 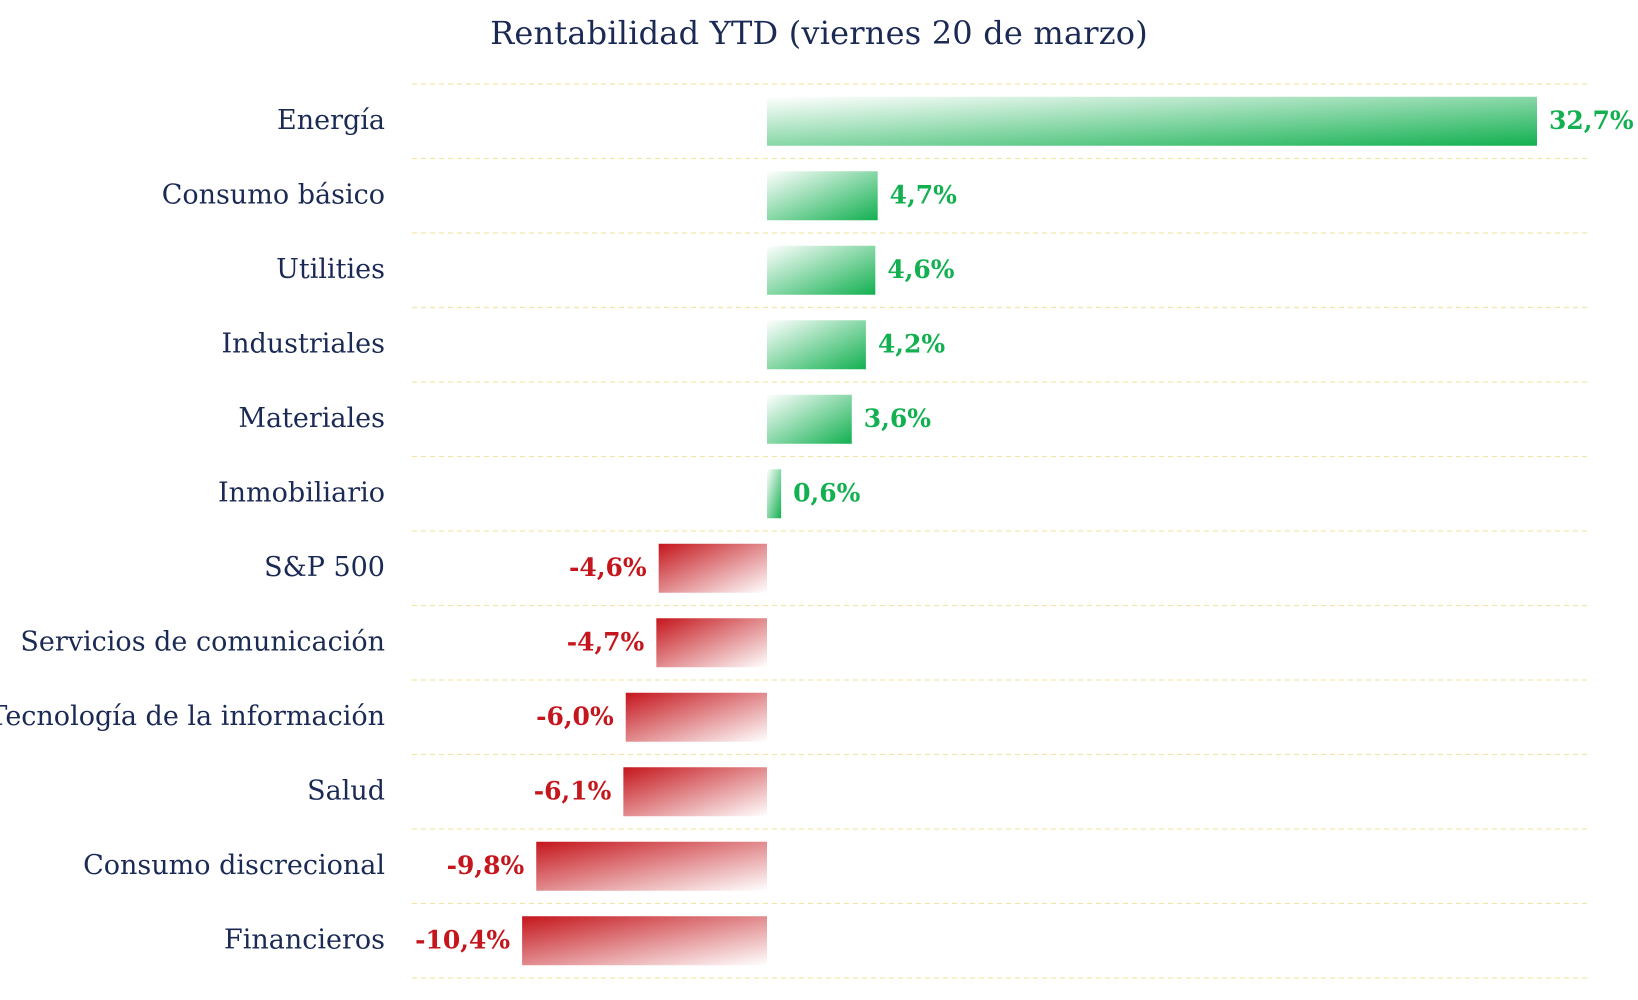 What do you see at coordinates (324, 567) in the screenshot?
I see `category-label: S&P 500` at bounding box center [324, 567].